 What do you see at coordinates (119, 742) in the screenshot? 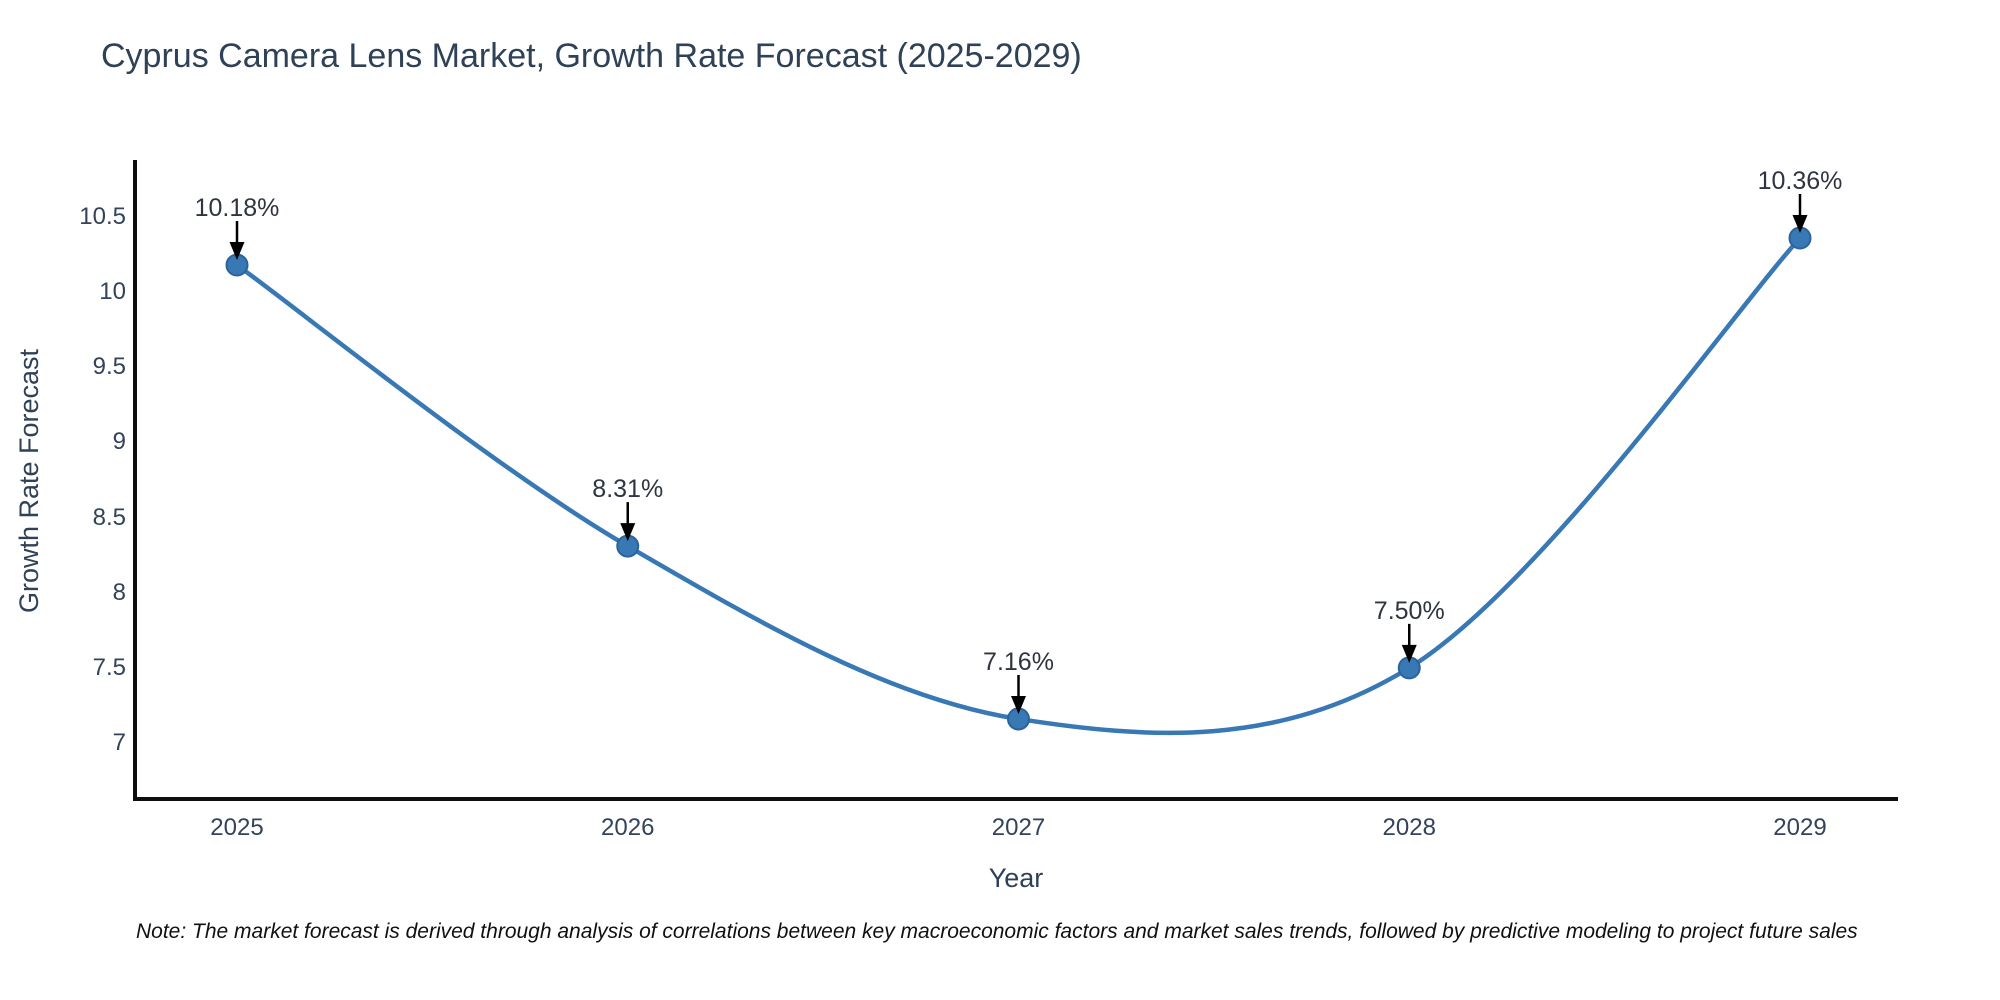
I see `y-tick-label: 7` at bounding box center [119, 742].